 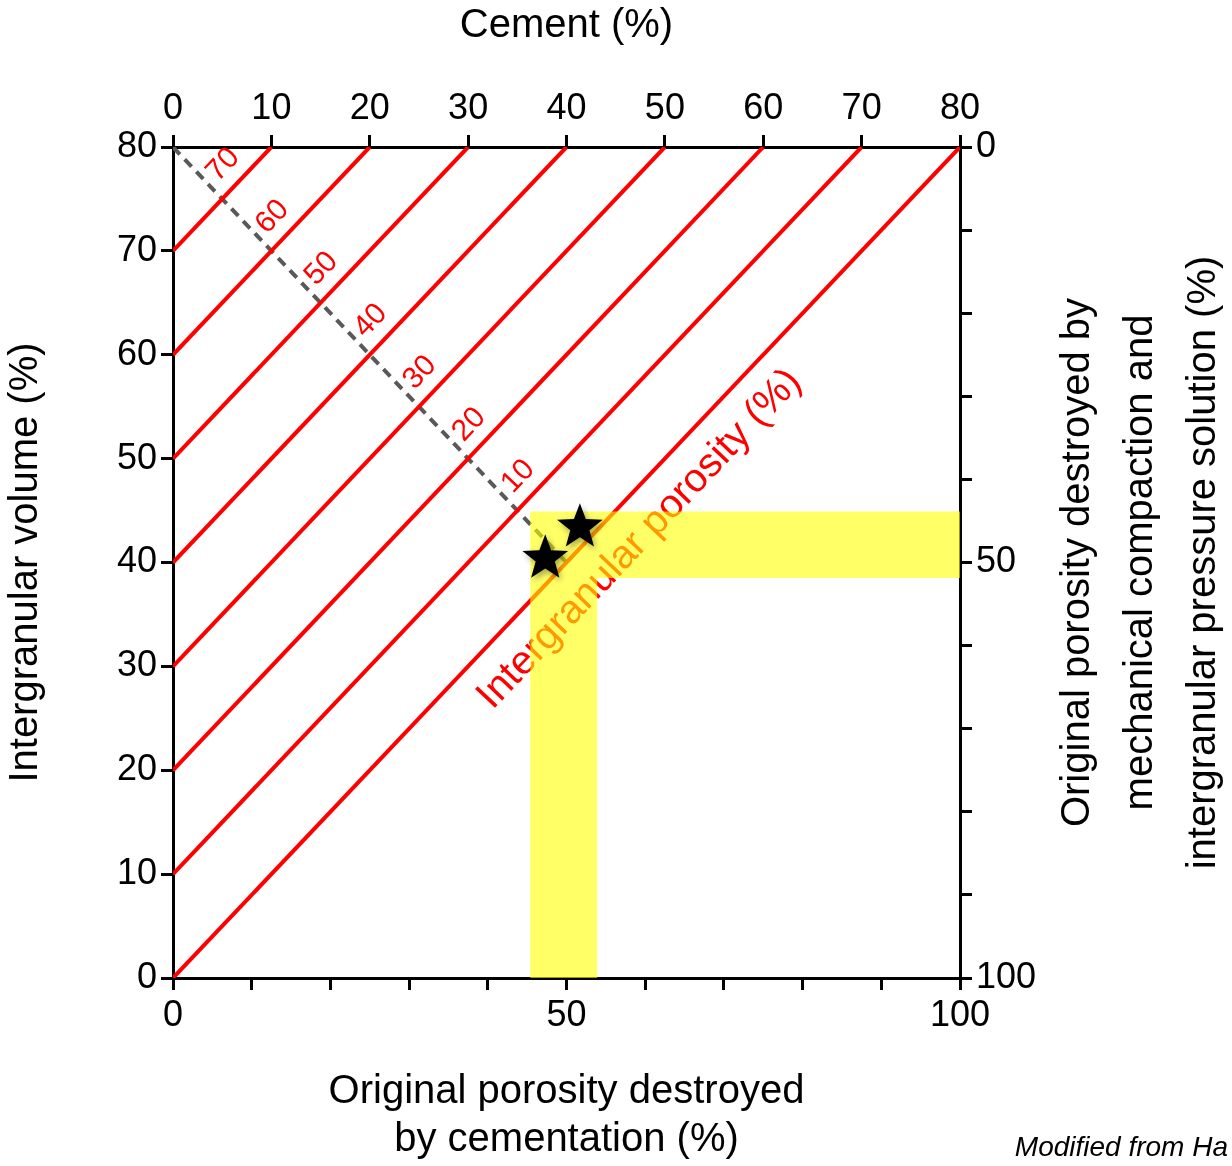 What do you see at coordinates (136, 664) in the screenshot?
I see `y-tick-label: 30` at bounding box center [136, 664].